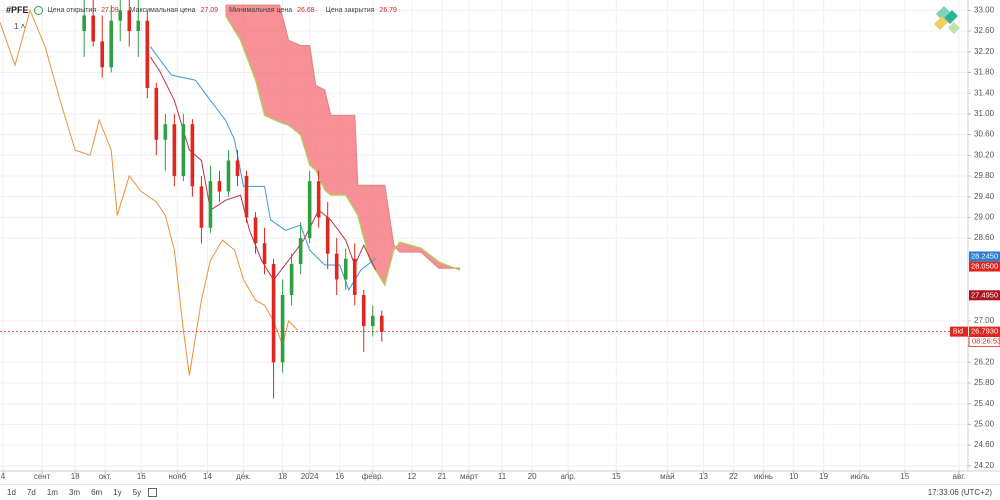 Image resolution: width=1000 pixels, height=500 pixels. Describe the element at coordinates (16, 26) in the screenshot. I see `counter: 1` at that location.